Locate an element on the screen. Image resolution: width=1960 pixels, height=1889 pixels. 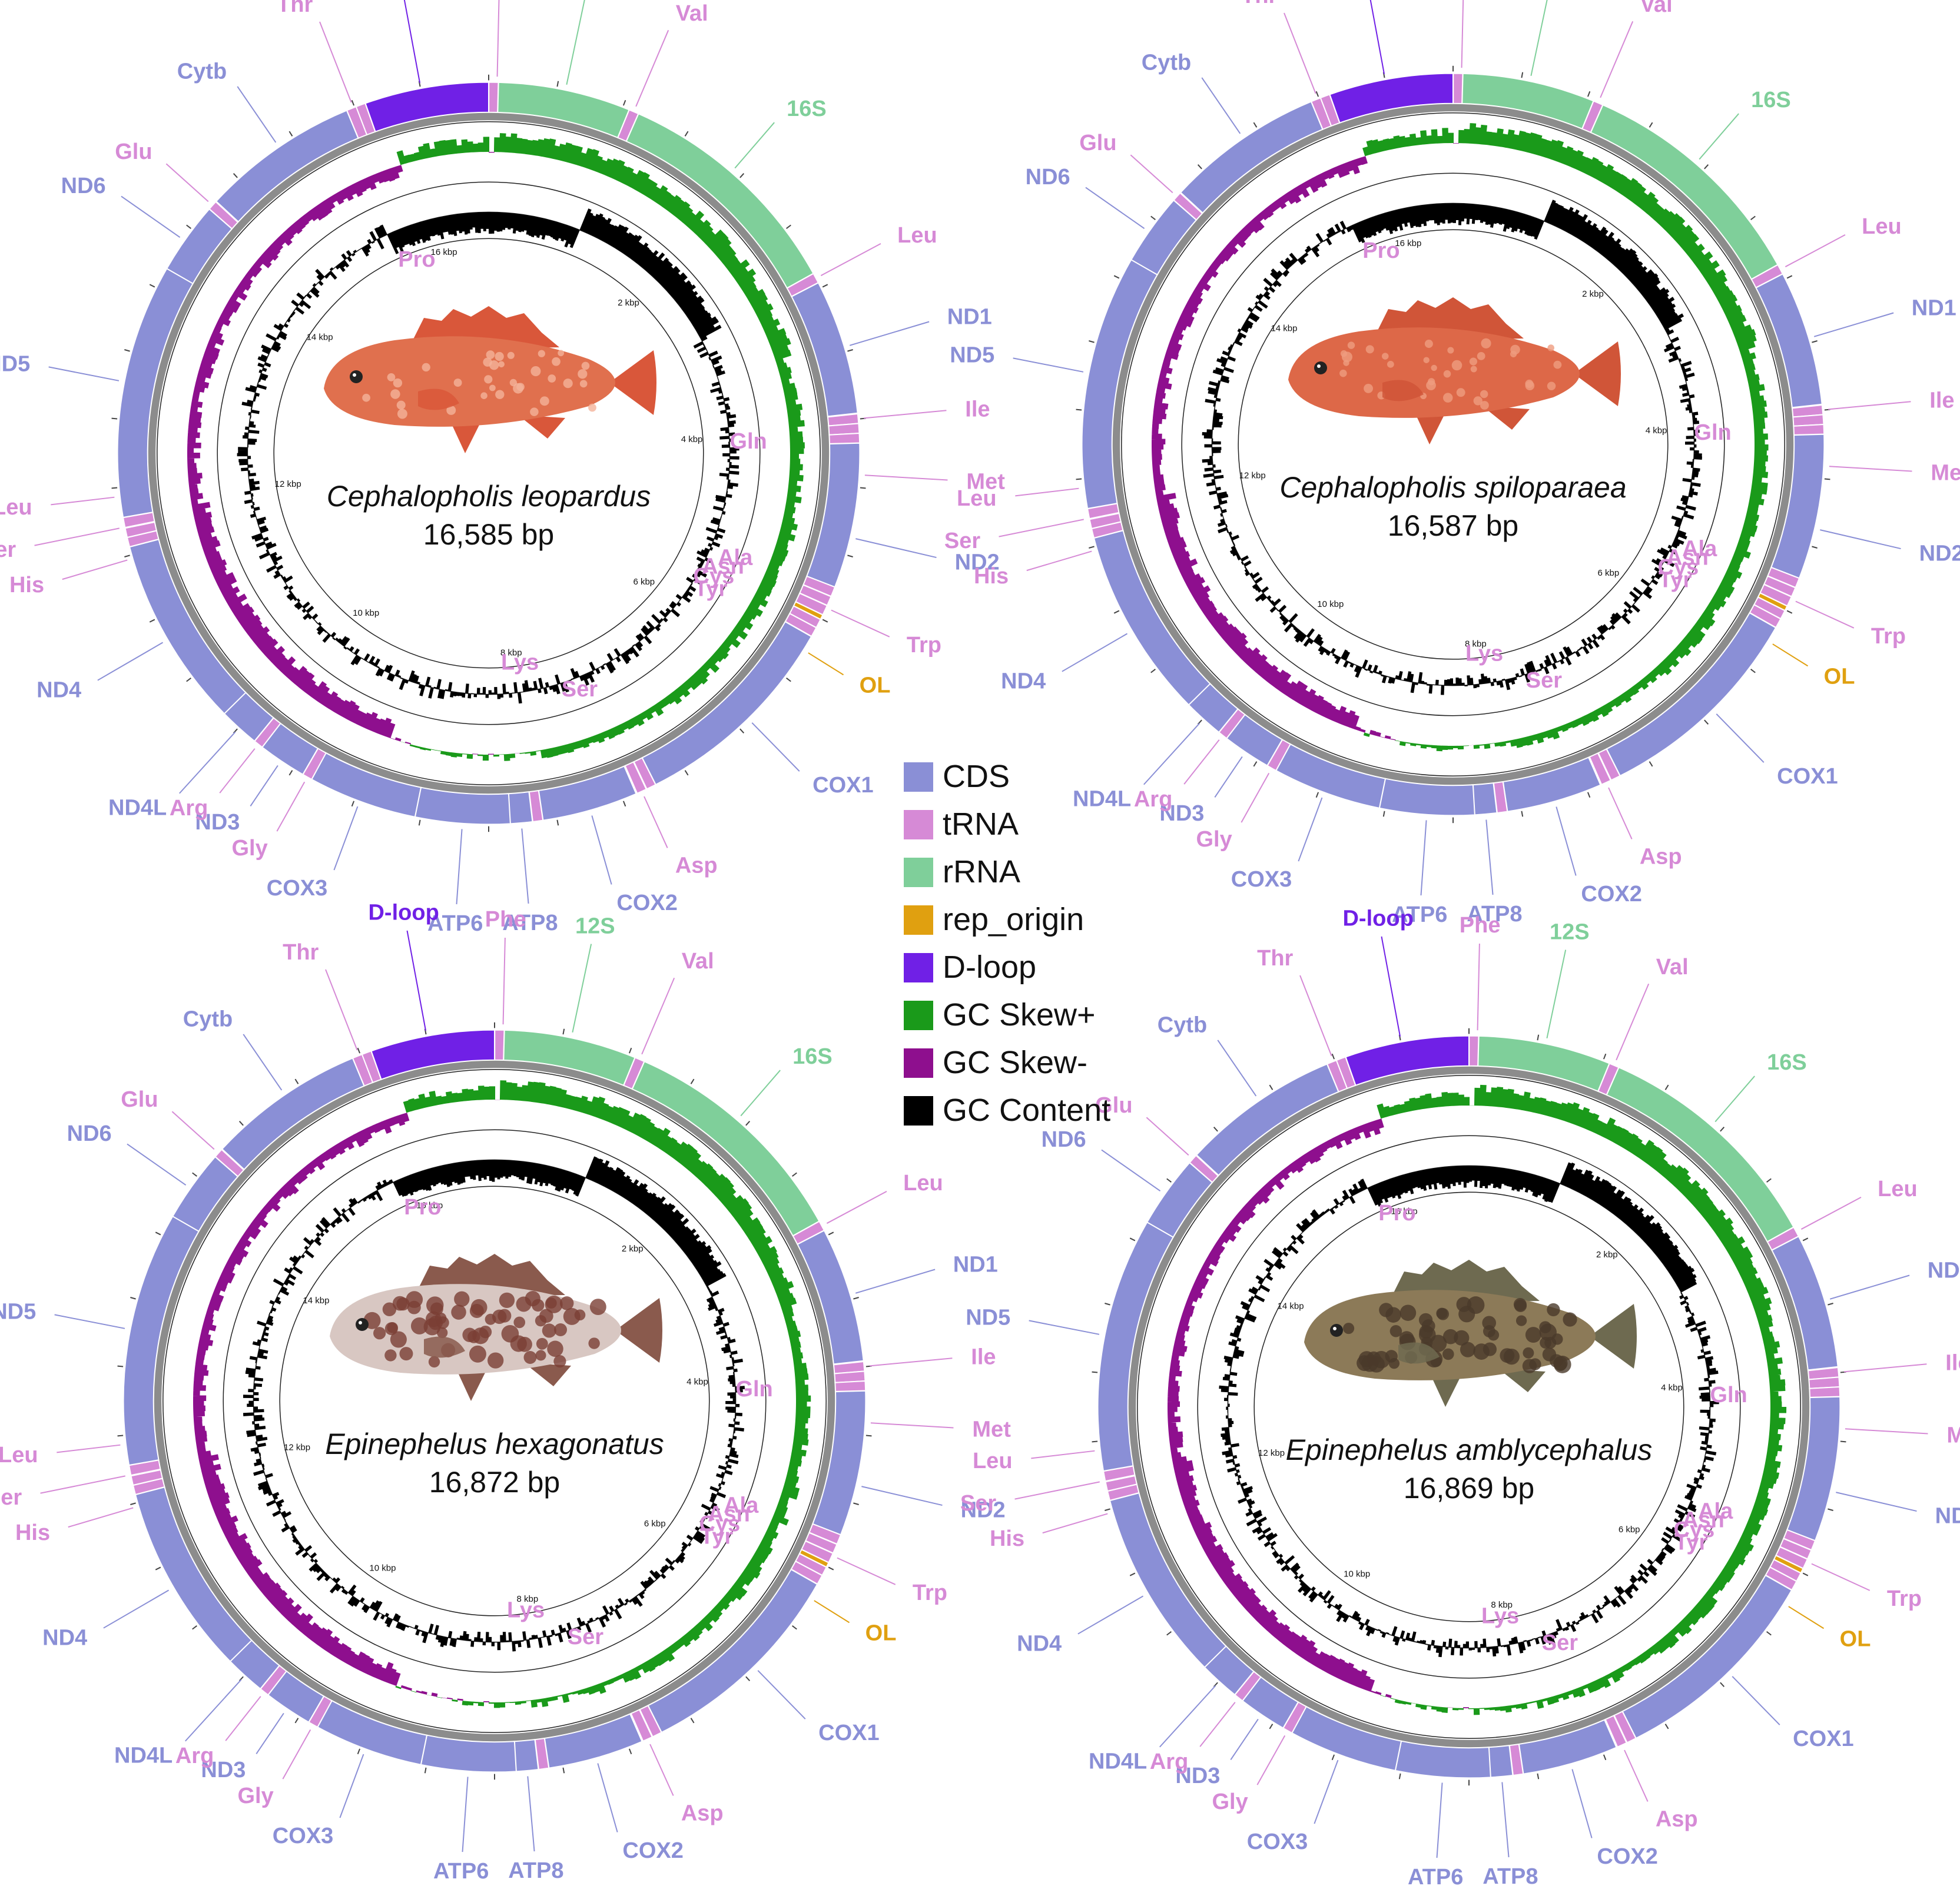
inner-label-cys: Cys is located at coordinates (714, 576).